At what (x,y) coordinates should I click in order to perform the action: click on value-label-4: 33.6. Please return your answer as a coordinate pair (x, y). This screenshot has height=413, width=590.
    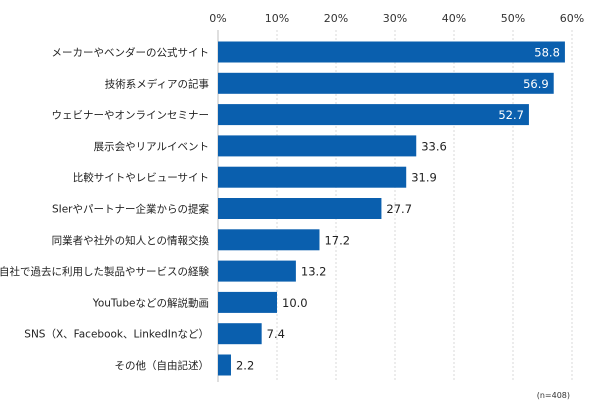
    Looking at the image, I should click on (434, 146).